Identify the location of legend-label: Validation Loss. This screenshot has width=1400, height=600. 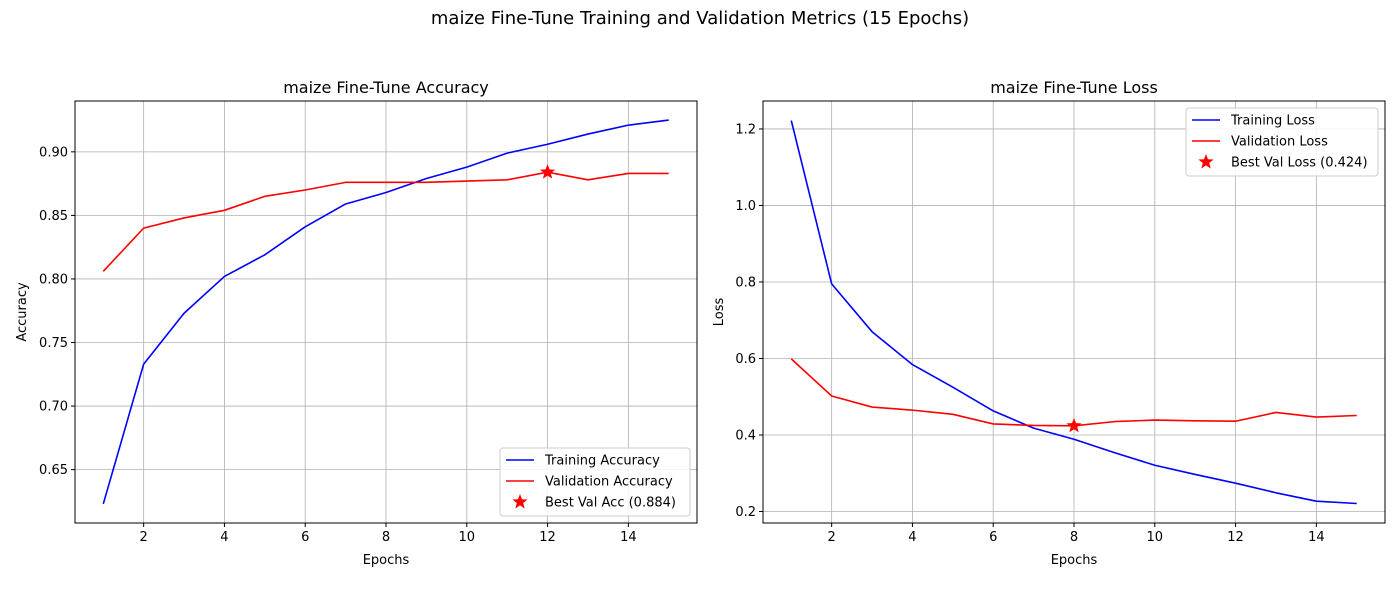
(1279, 142).